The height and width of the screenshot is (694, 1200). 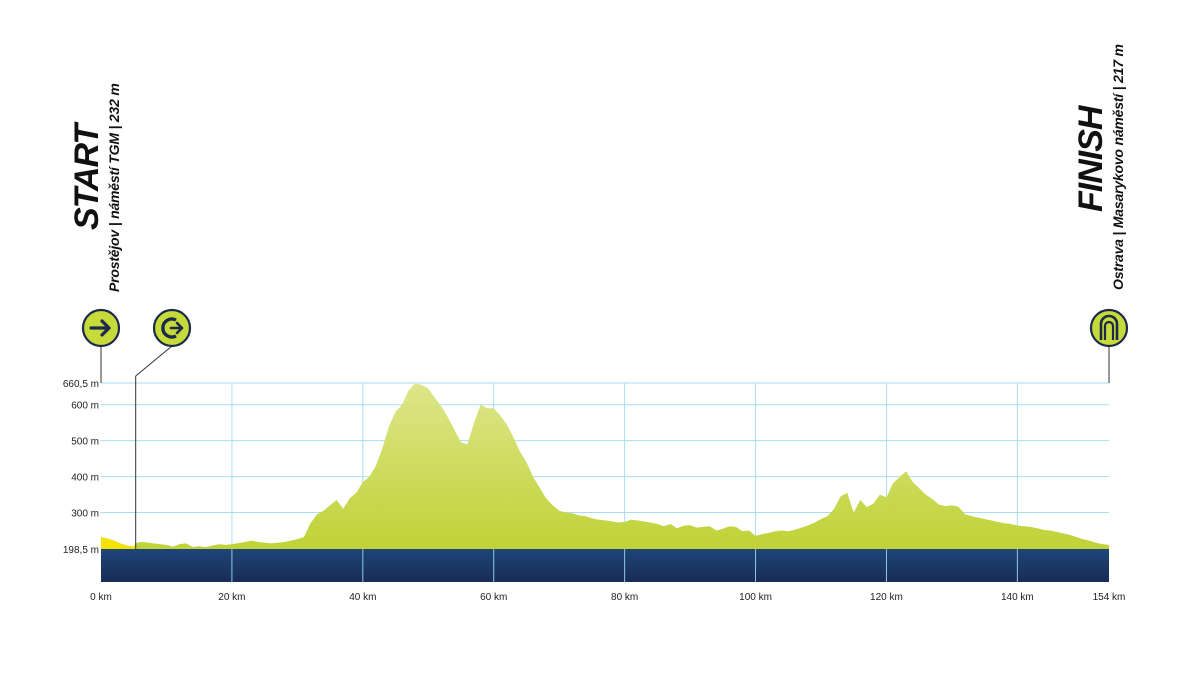 What do you see at coordinates (101, 328) in the screenshot?
I see `arrow-right-icon` at bounding box center [101, 328].